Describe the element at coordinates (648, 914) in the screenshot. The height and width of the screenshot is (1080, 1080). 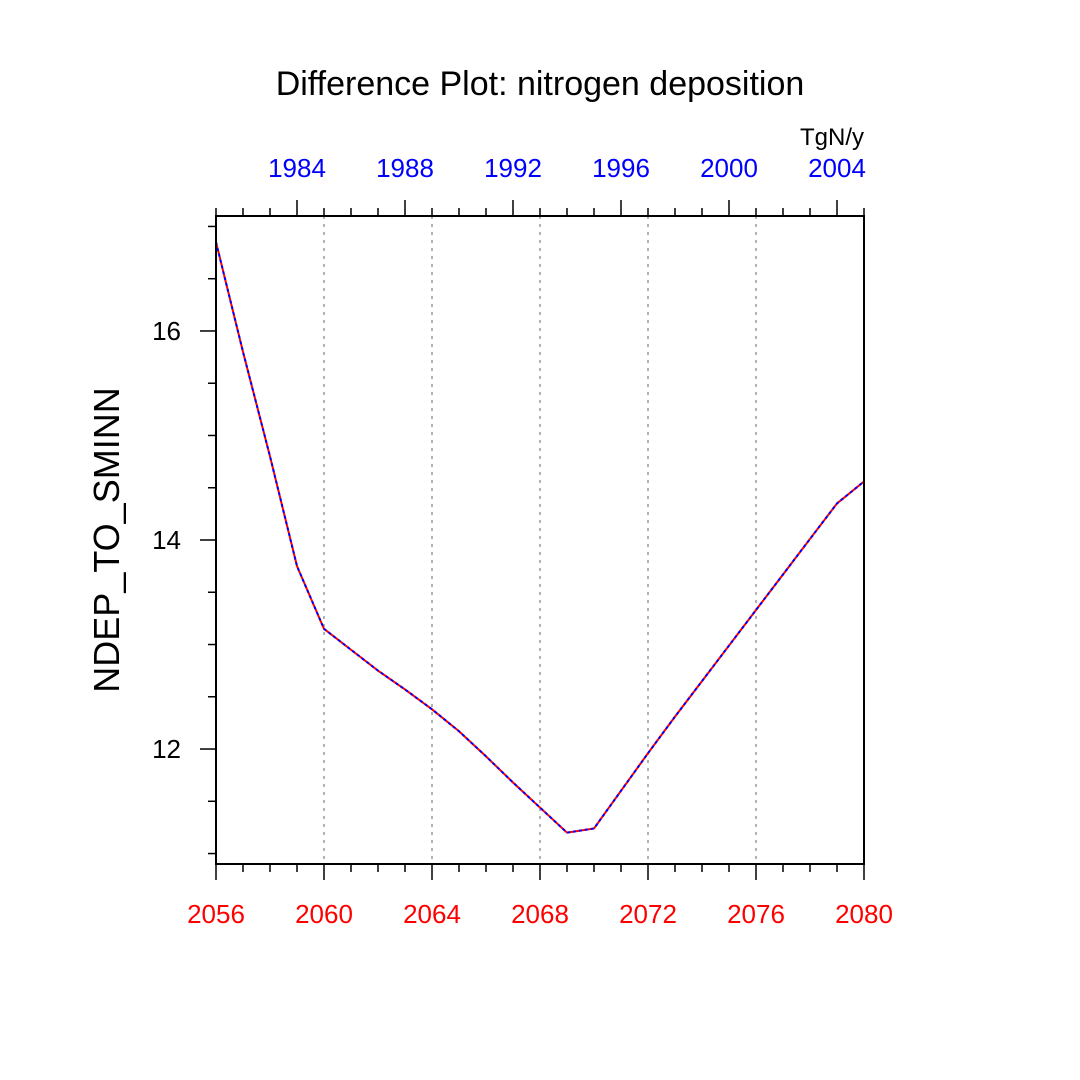
I see `x-tick-label: 2072` at that location.